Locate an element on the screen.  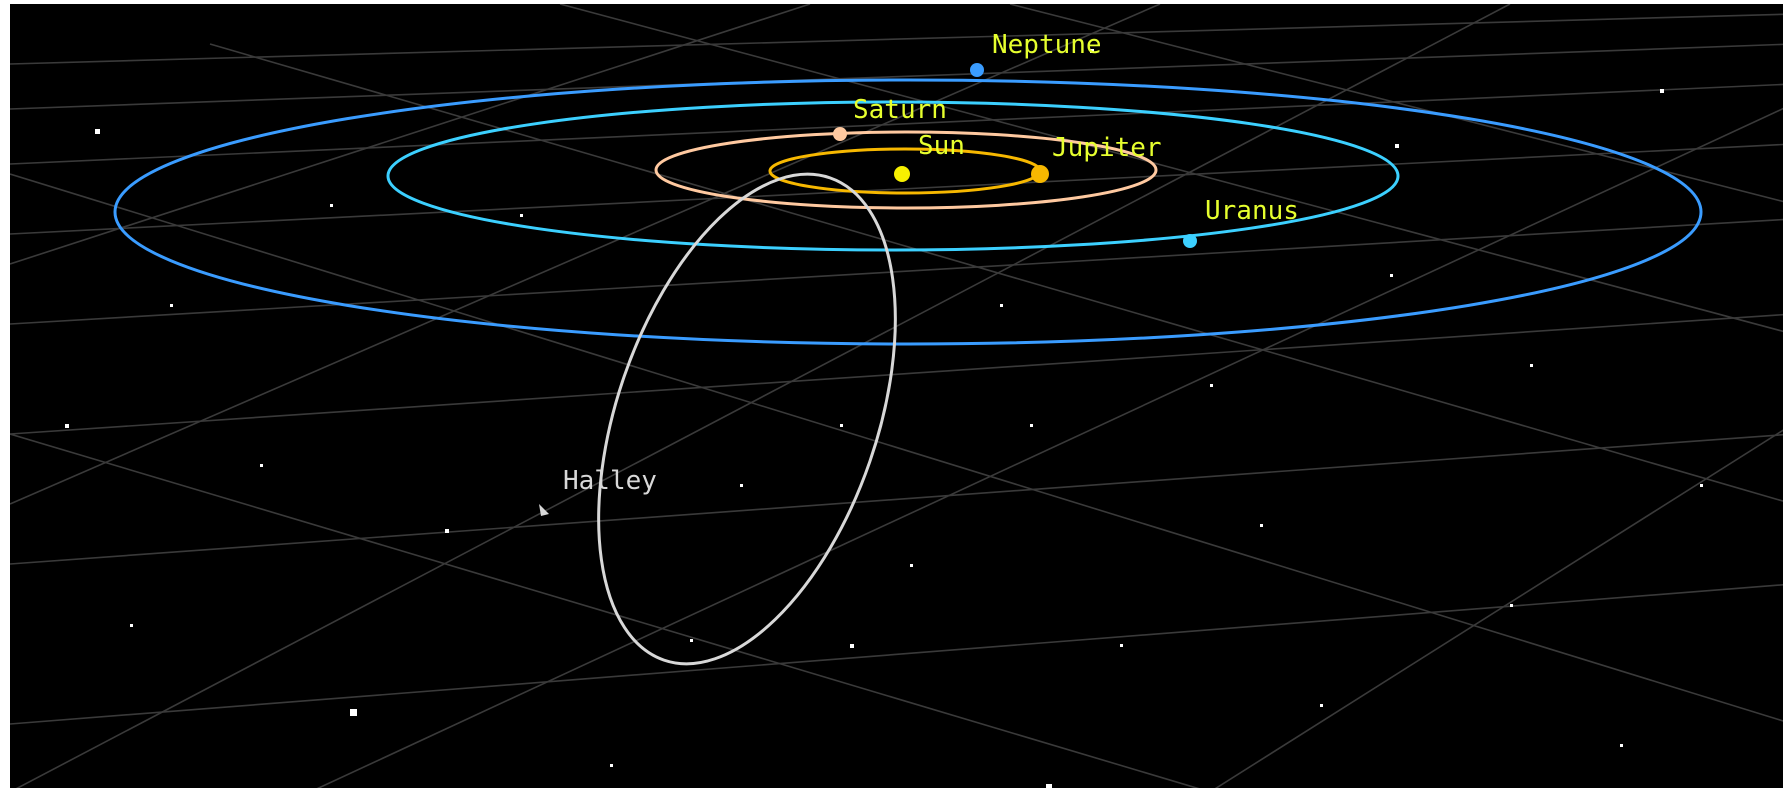
neptune-icon is located at coordinates (977, 70).